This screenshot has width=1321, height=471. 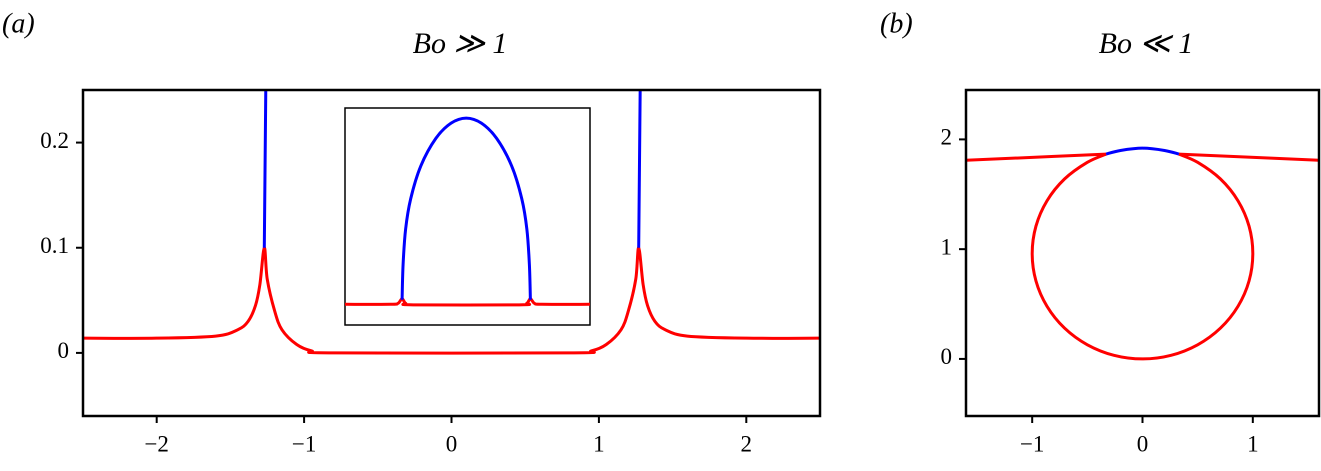 What do you see at coordinates (460, 43) in the screenshot?
I see `chart-title: Bo ≫ 1` at bounding box center [460, 43].